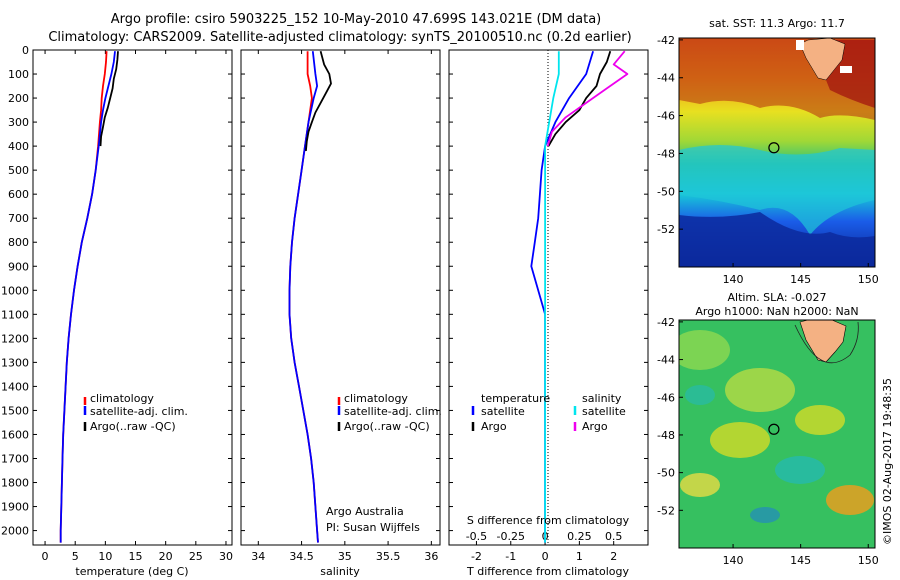 This screenshot has height=580, width=900. I want to click on sla-field, so click(777, 434).